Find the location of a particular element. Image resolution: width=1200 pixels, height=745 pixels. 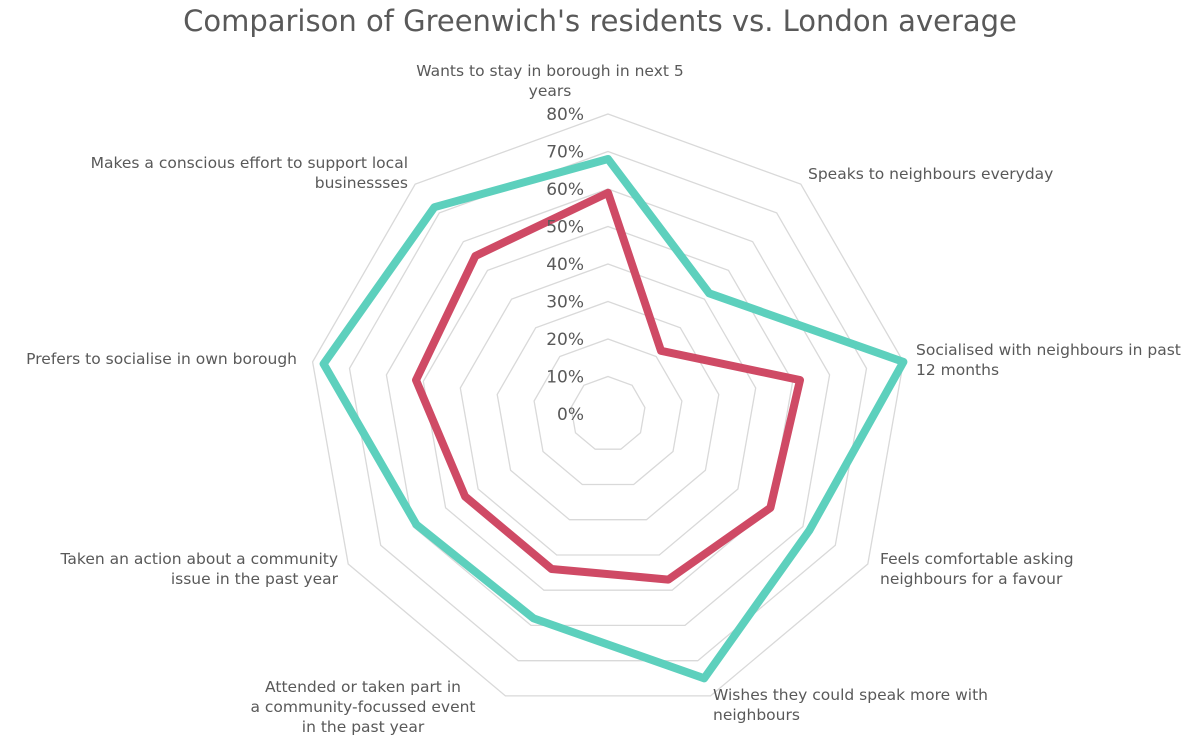

axis-label: Speaks to neighbours everyday is located at coordinates (930, 174).